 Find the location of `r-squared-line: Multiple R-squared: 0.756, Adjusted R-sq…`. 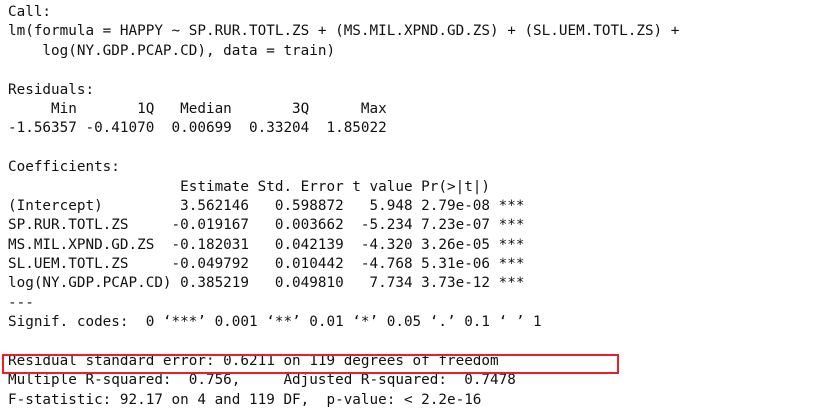

r-squared-line: Multiple R-squared: 0.756, Adjusted R-sq… is located at coordinates (266, 380).